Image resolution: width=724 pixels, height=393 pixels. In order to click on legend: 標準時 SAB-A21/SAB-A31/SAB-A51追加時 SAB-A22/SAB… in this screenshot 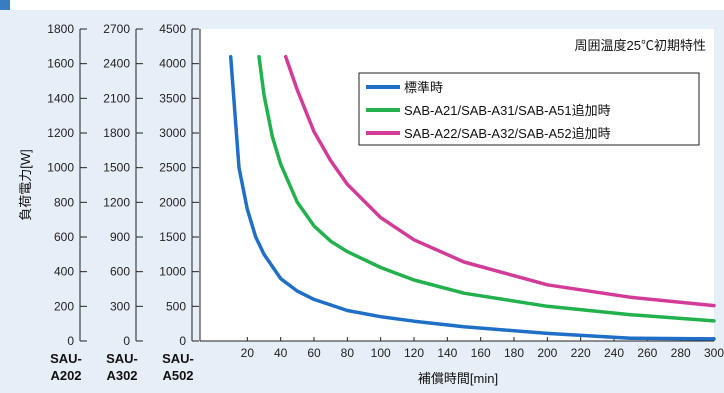, I will do `click(529, 109)`.